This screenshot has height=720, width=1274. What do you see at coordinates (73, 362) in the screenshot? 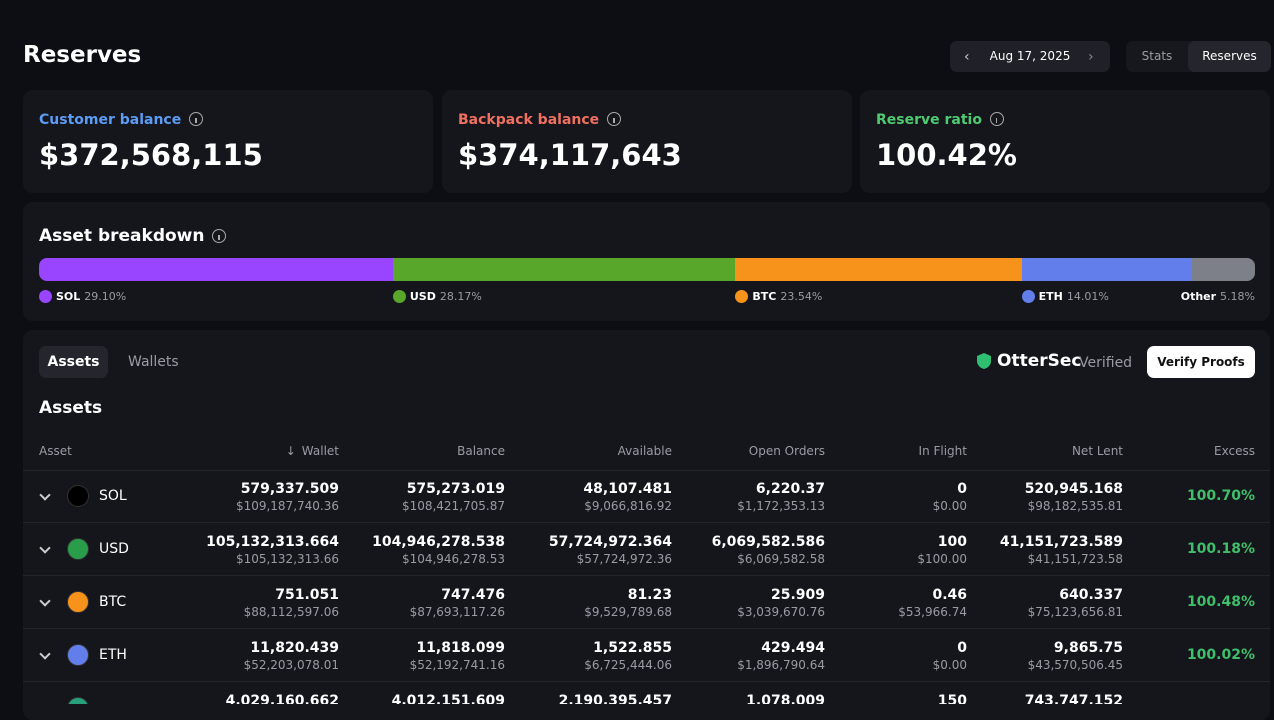
I see `assets-tab: Assets` at bounding box center [73, 362].